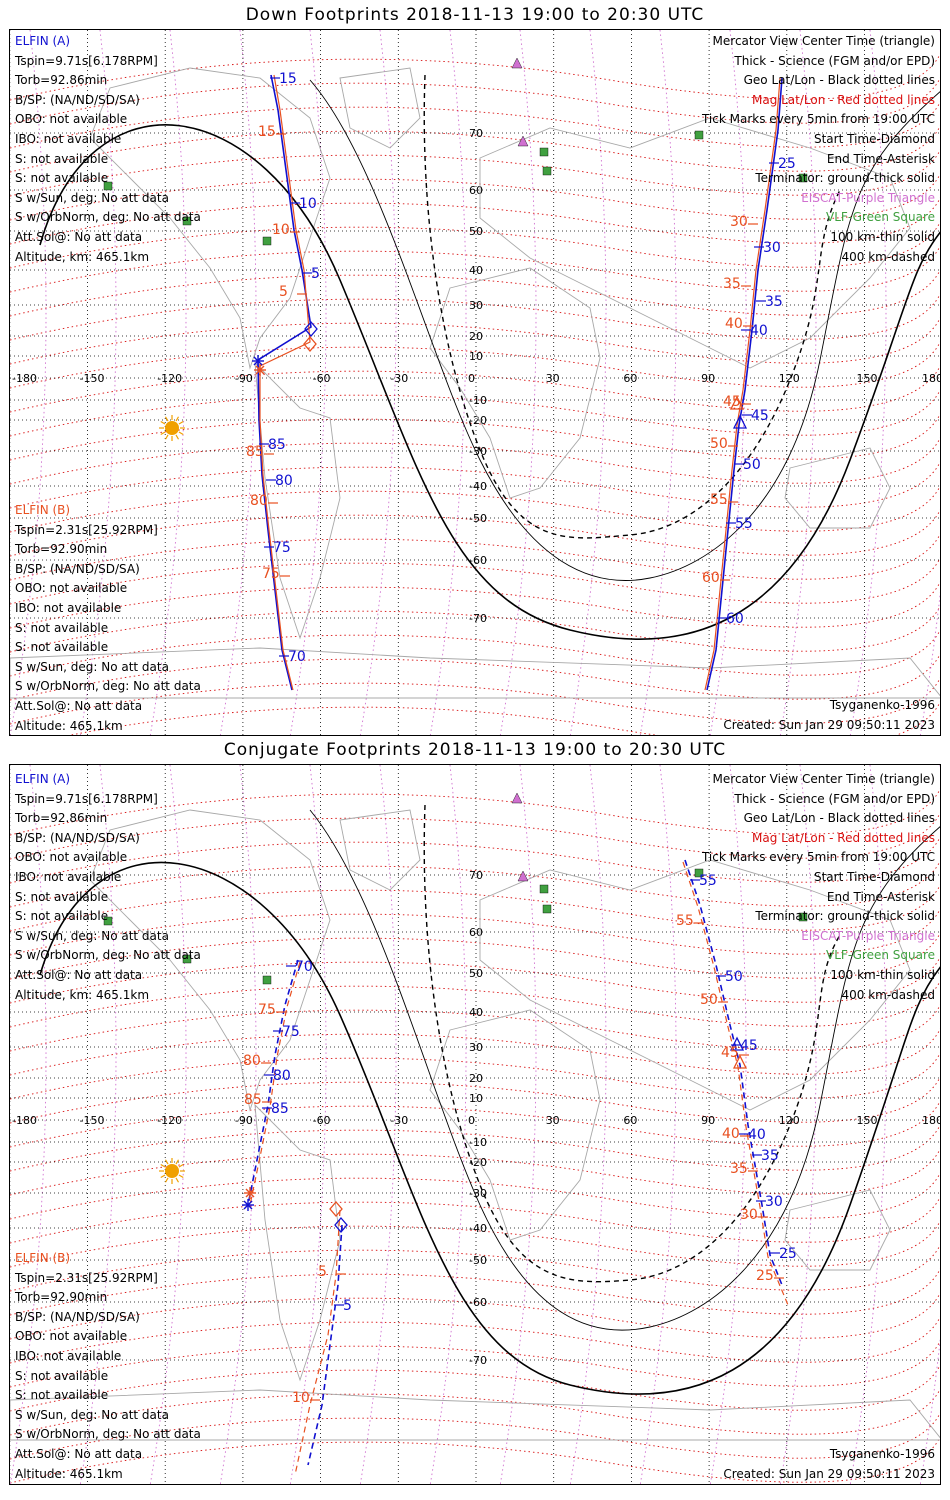 The image size is (950, 1500). What do you see at coordinates (399, 1120) in the screenshot?
I see `lon-label: -30` at bounding box center [399, 1120].